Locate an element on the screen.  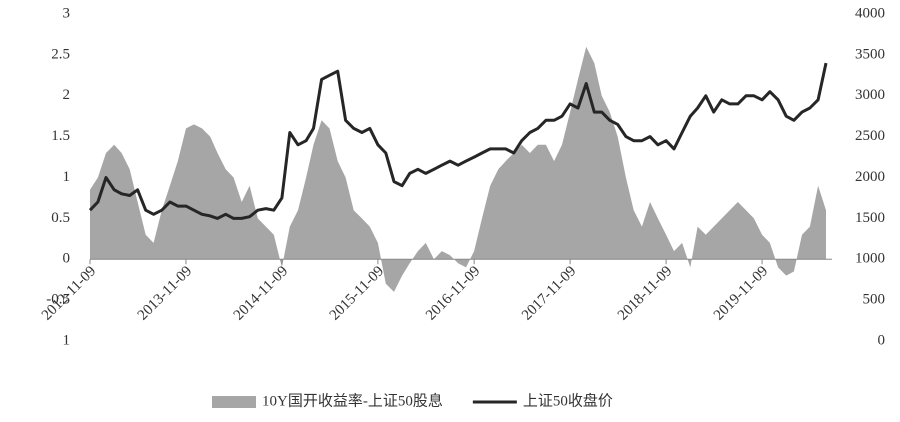
y-tick-label: 0 is located at coordinates (67, 259).